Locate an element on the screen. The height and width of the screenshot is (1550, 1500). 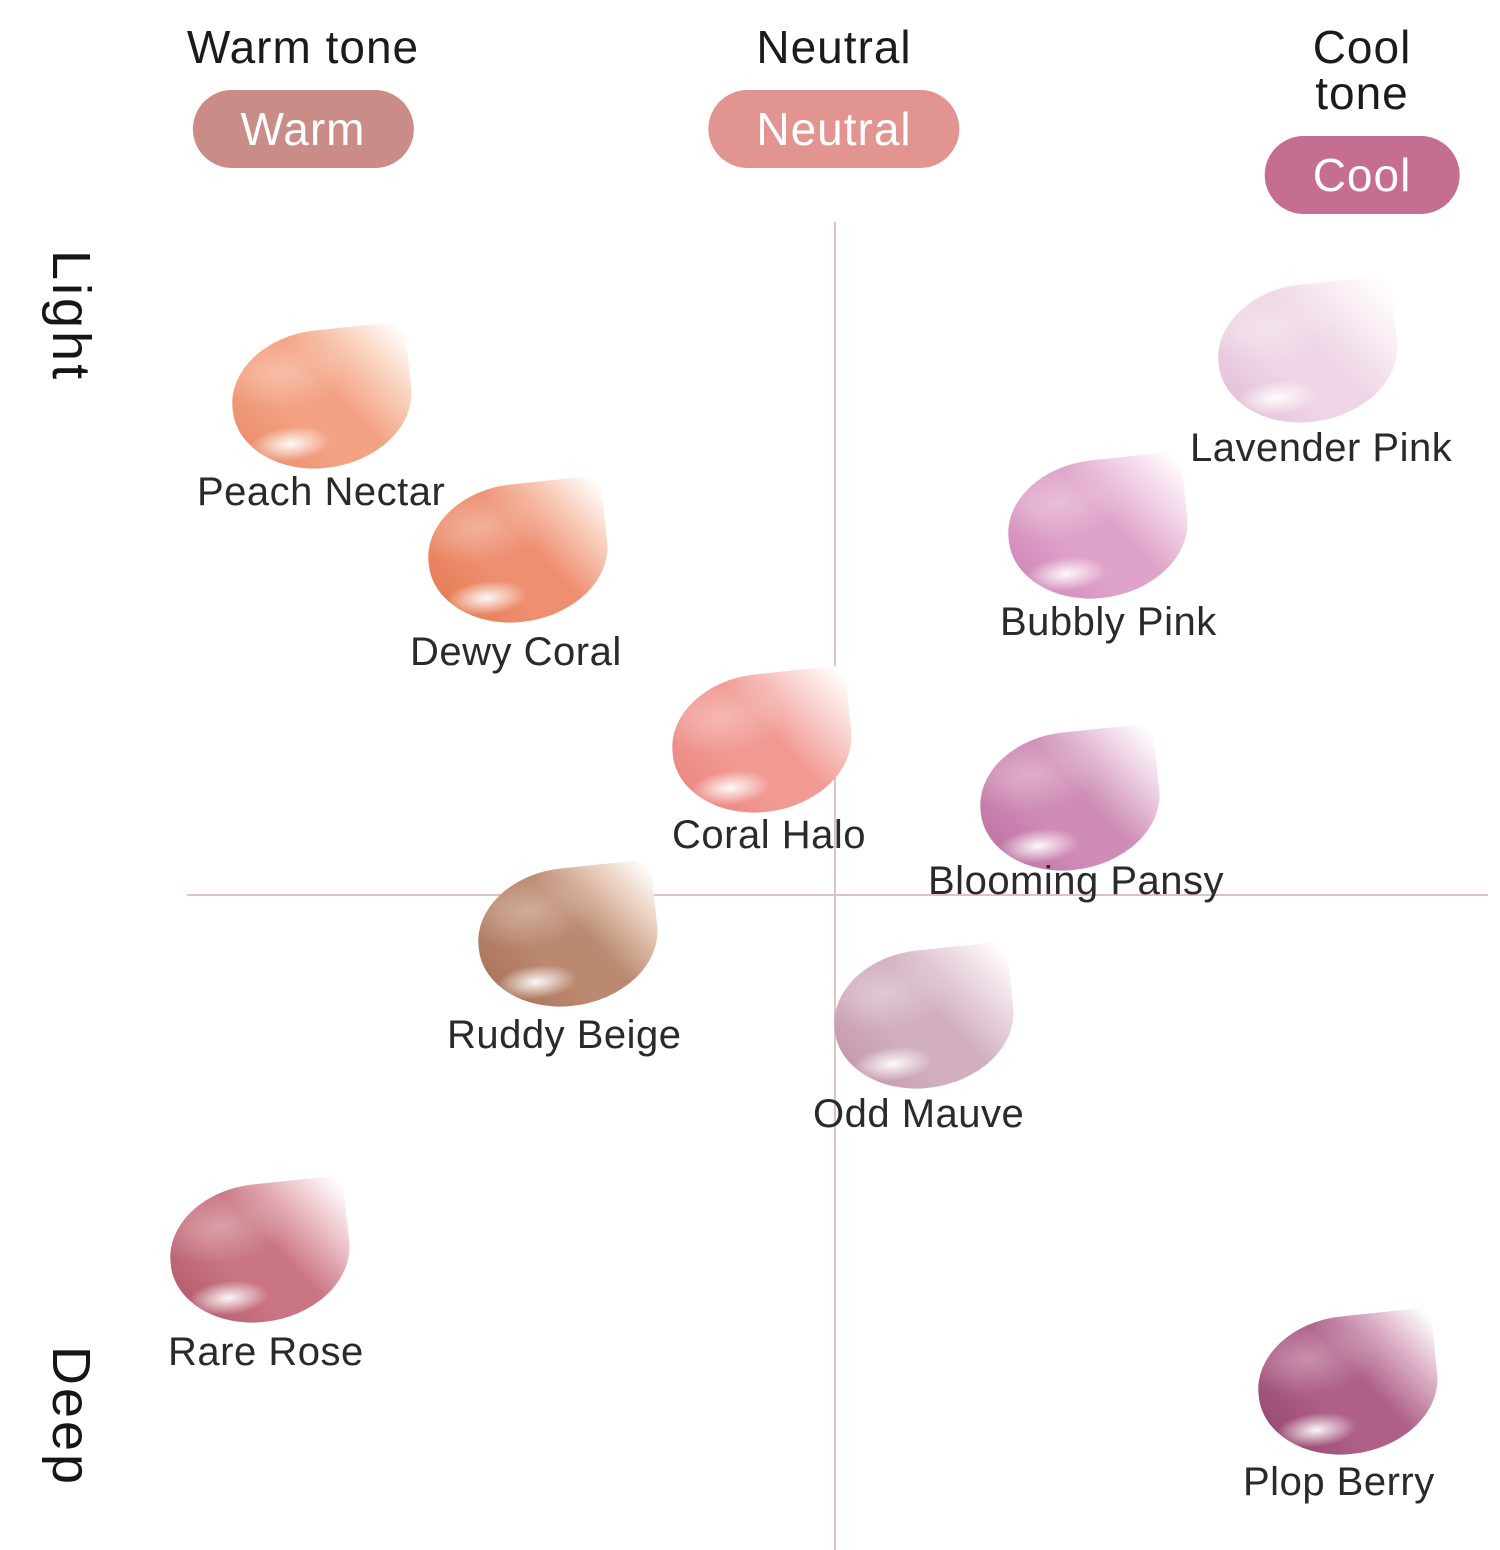
shade-label: Blooming Pansy is located at coordinates (1076, 881).